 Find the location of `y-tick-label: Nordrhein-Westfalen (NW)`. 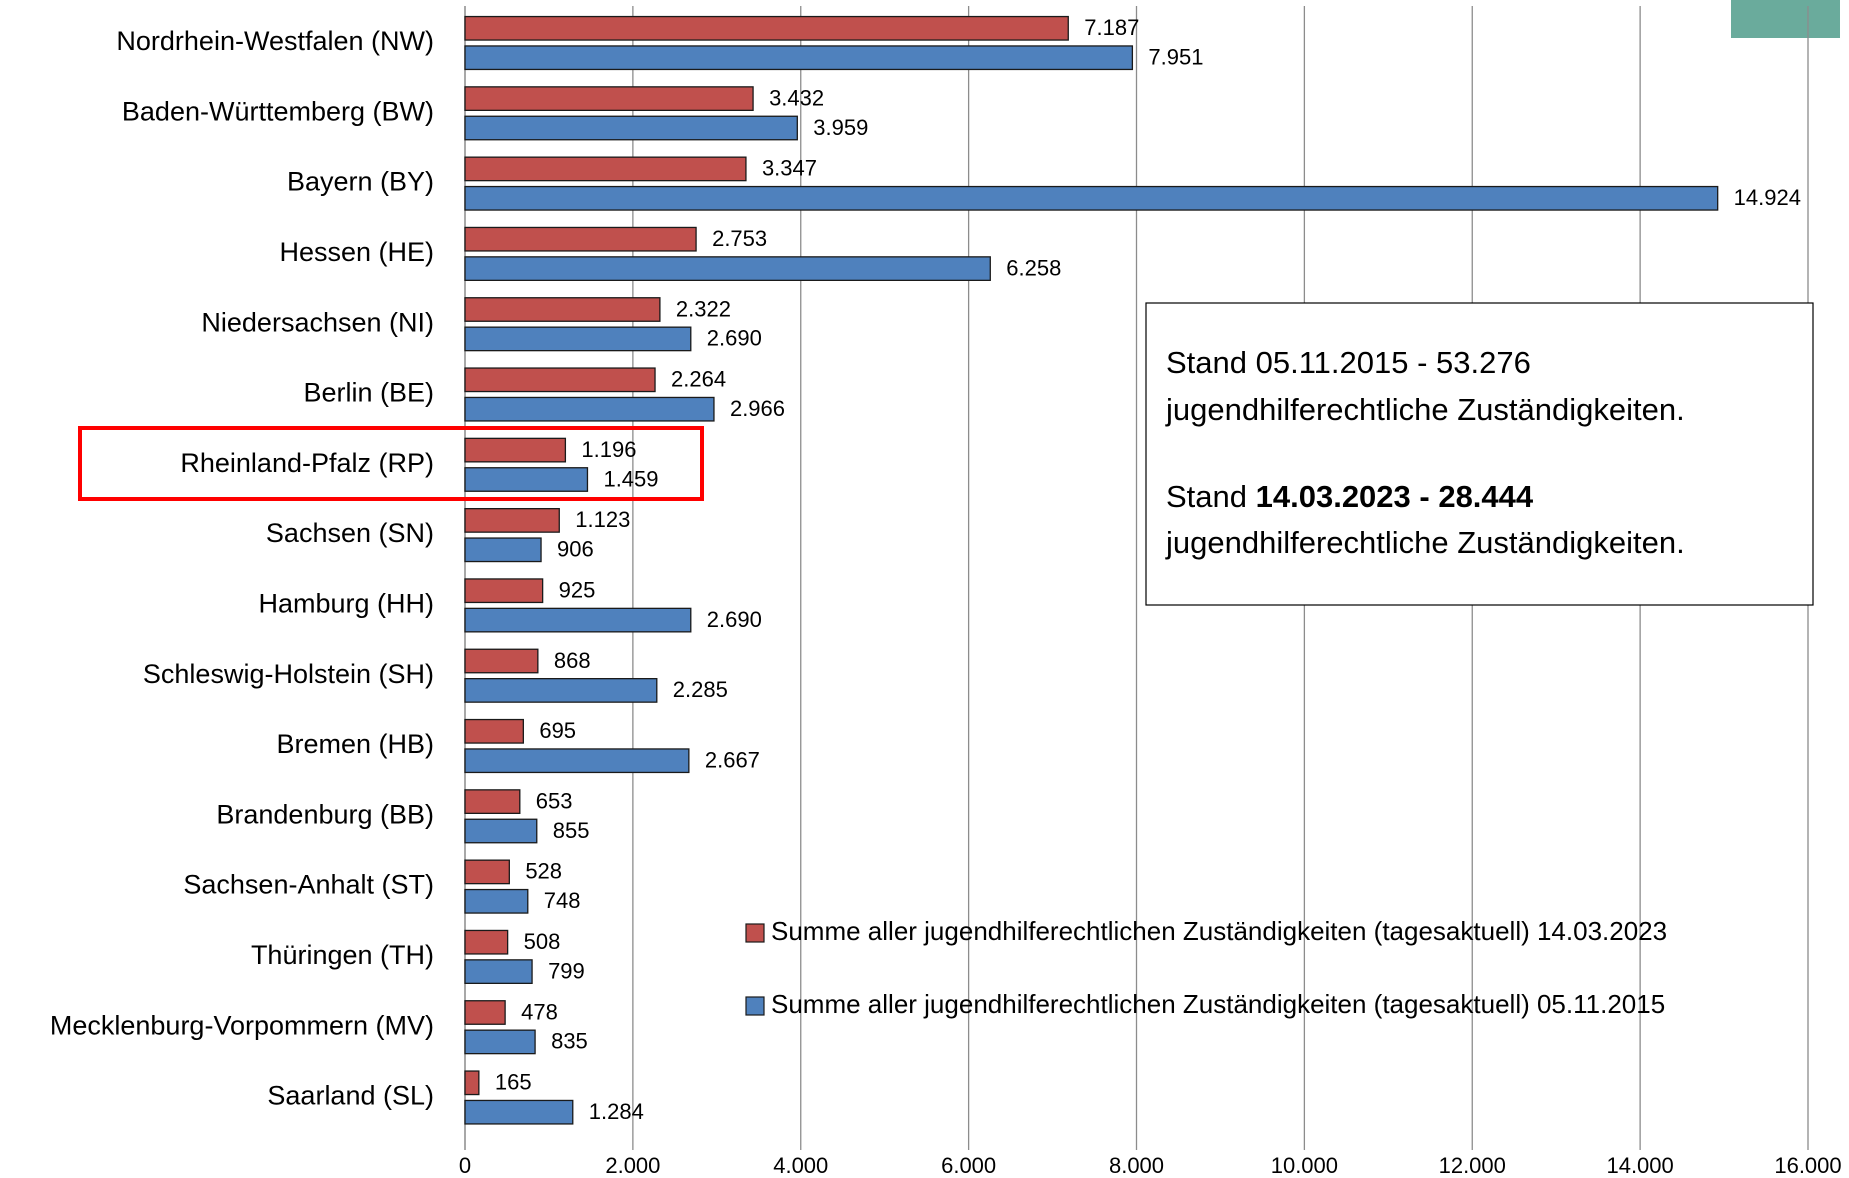

y-tick-label: Nordrhein-Westfalen (NW) is located at coordinates (275, 41).